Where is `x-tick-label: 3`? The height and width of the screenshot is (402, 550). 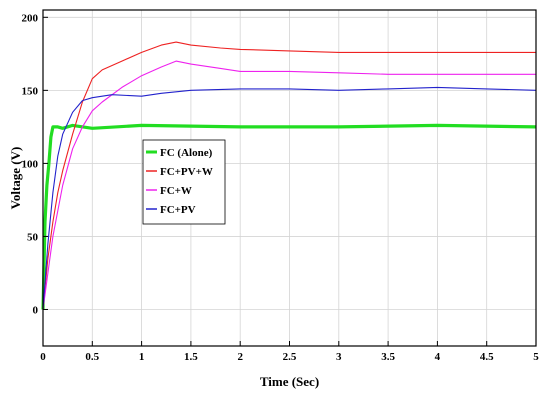 x-tick-label: 3 is located at coordinates (339, 357).